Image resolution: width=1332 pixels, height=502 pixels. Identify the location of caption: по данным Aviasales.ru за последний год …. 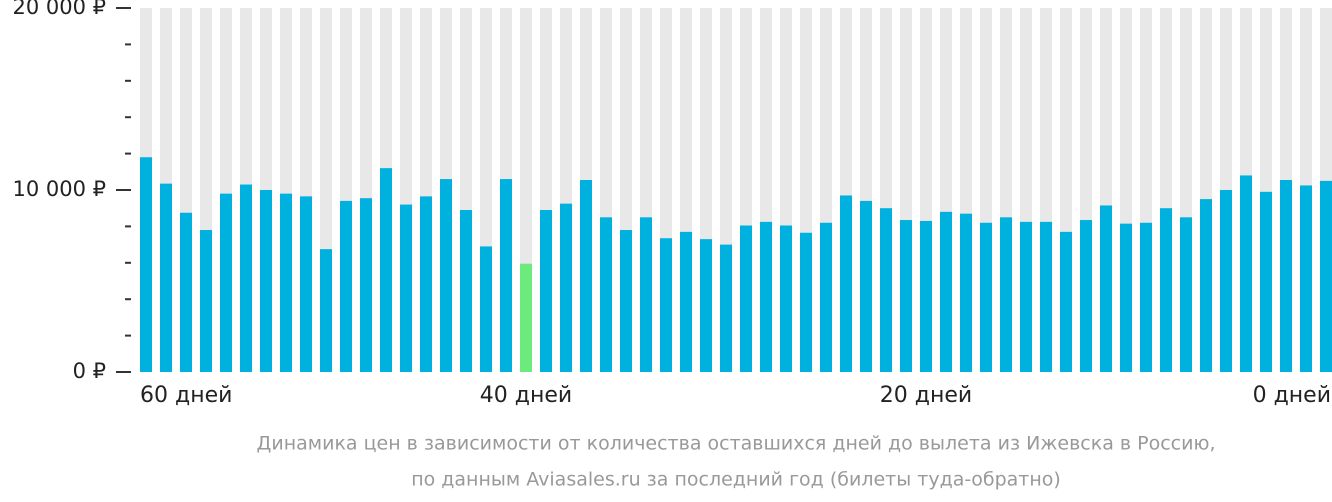
(736, 480).